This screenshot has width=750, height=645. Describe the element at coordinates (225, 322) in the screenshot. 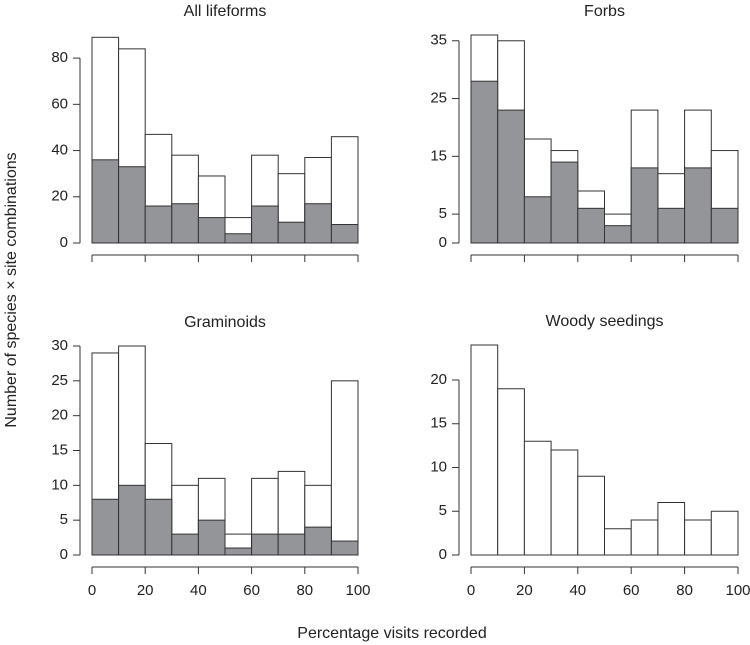

I see `panel-title: Graminoids` at that location.